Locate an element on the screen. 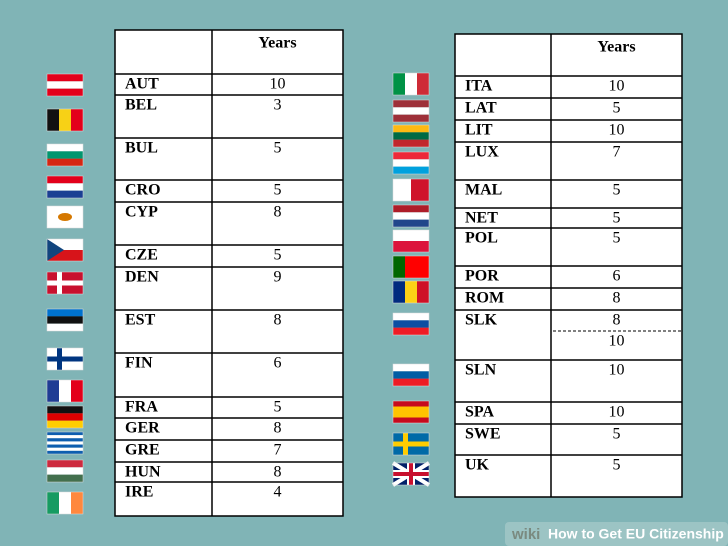  country-code: CYP is located at coordinates (141, 212).